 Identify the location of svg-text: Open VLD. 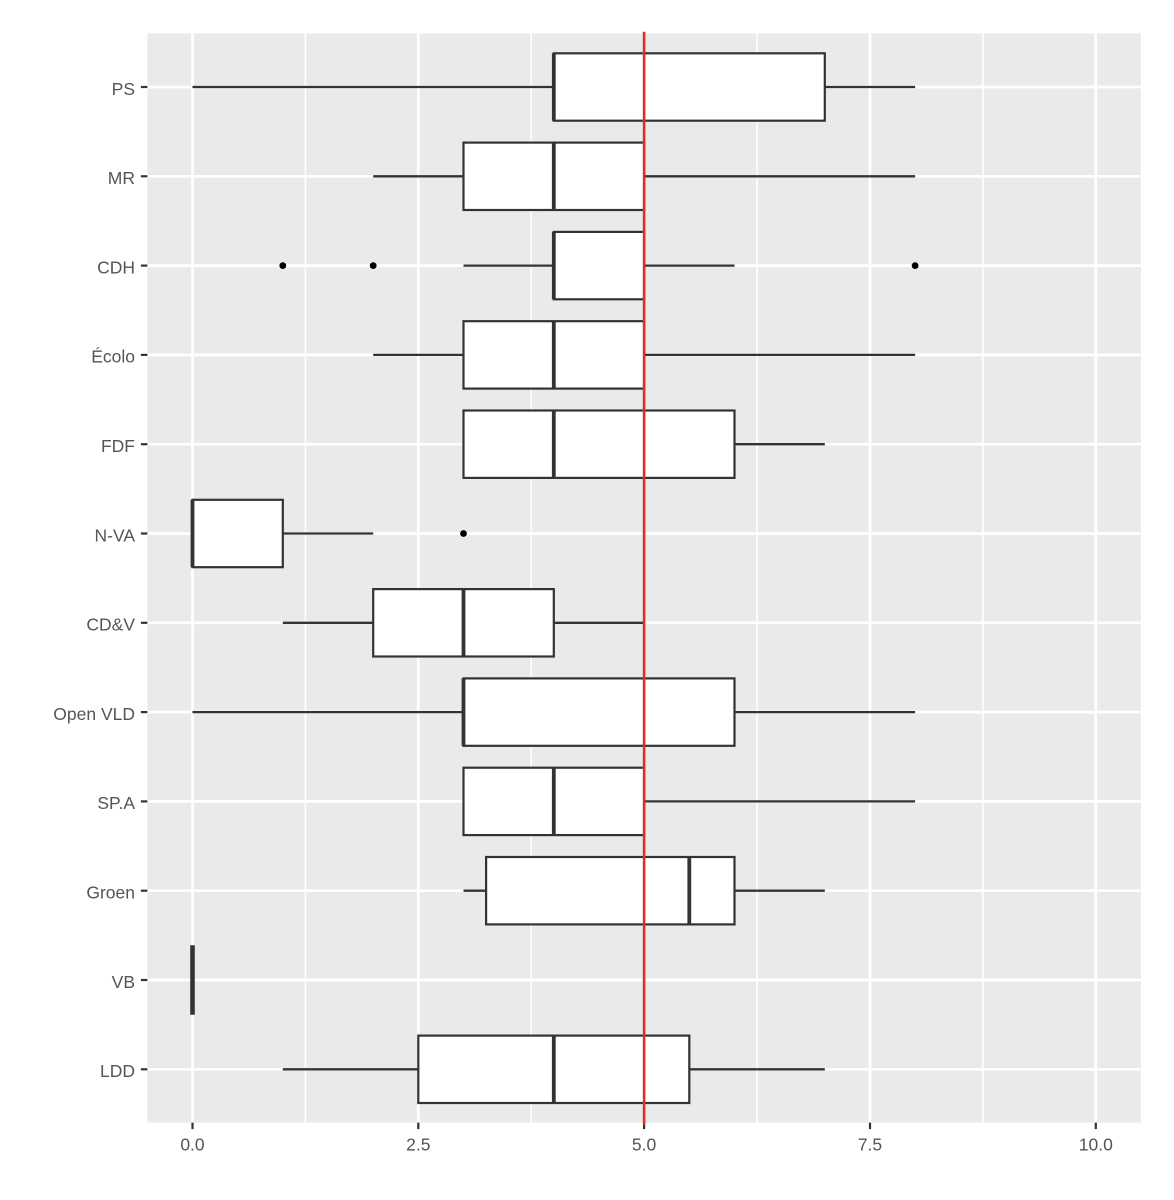
(94, 714).